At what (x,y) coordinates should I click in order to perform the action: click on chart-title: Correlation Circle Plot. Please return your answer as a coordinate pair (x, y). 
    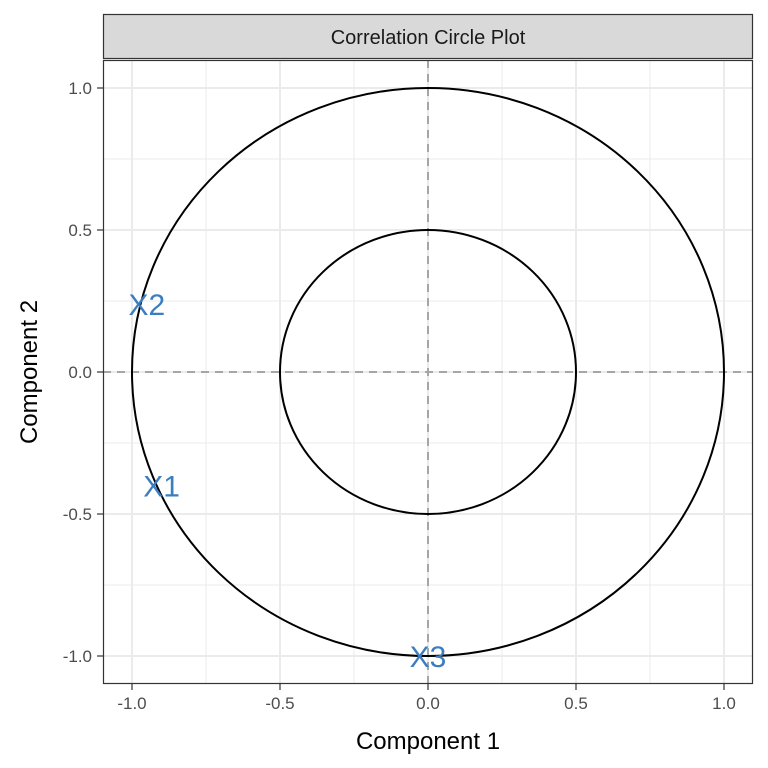
    Looking at the image, I should click on (428, 38).